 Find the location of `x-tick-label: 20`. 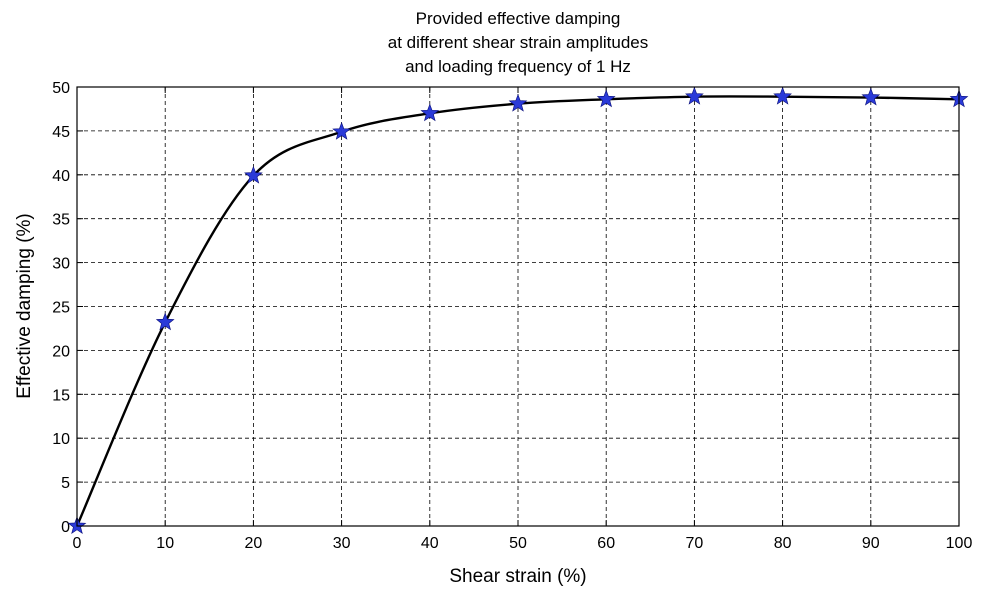

x-tick-label: 20 is located at coordinates (254, 543).